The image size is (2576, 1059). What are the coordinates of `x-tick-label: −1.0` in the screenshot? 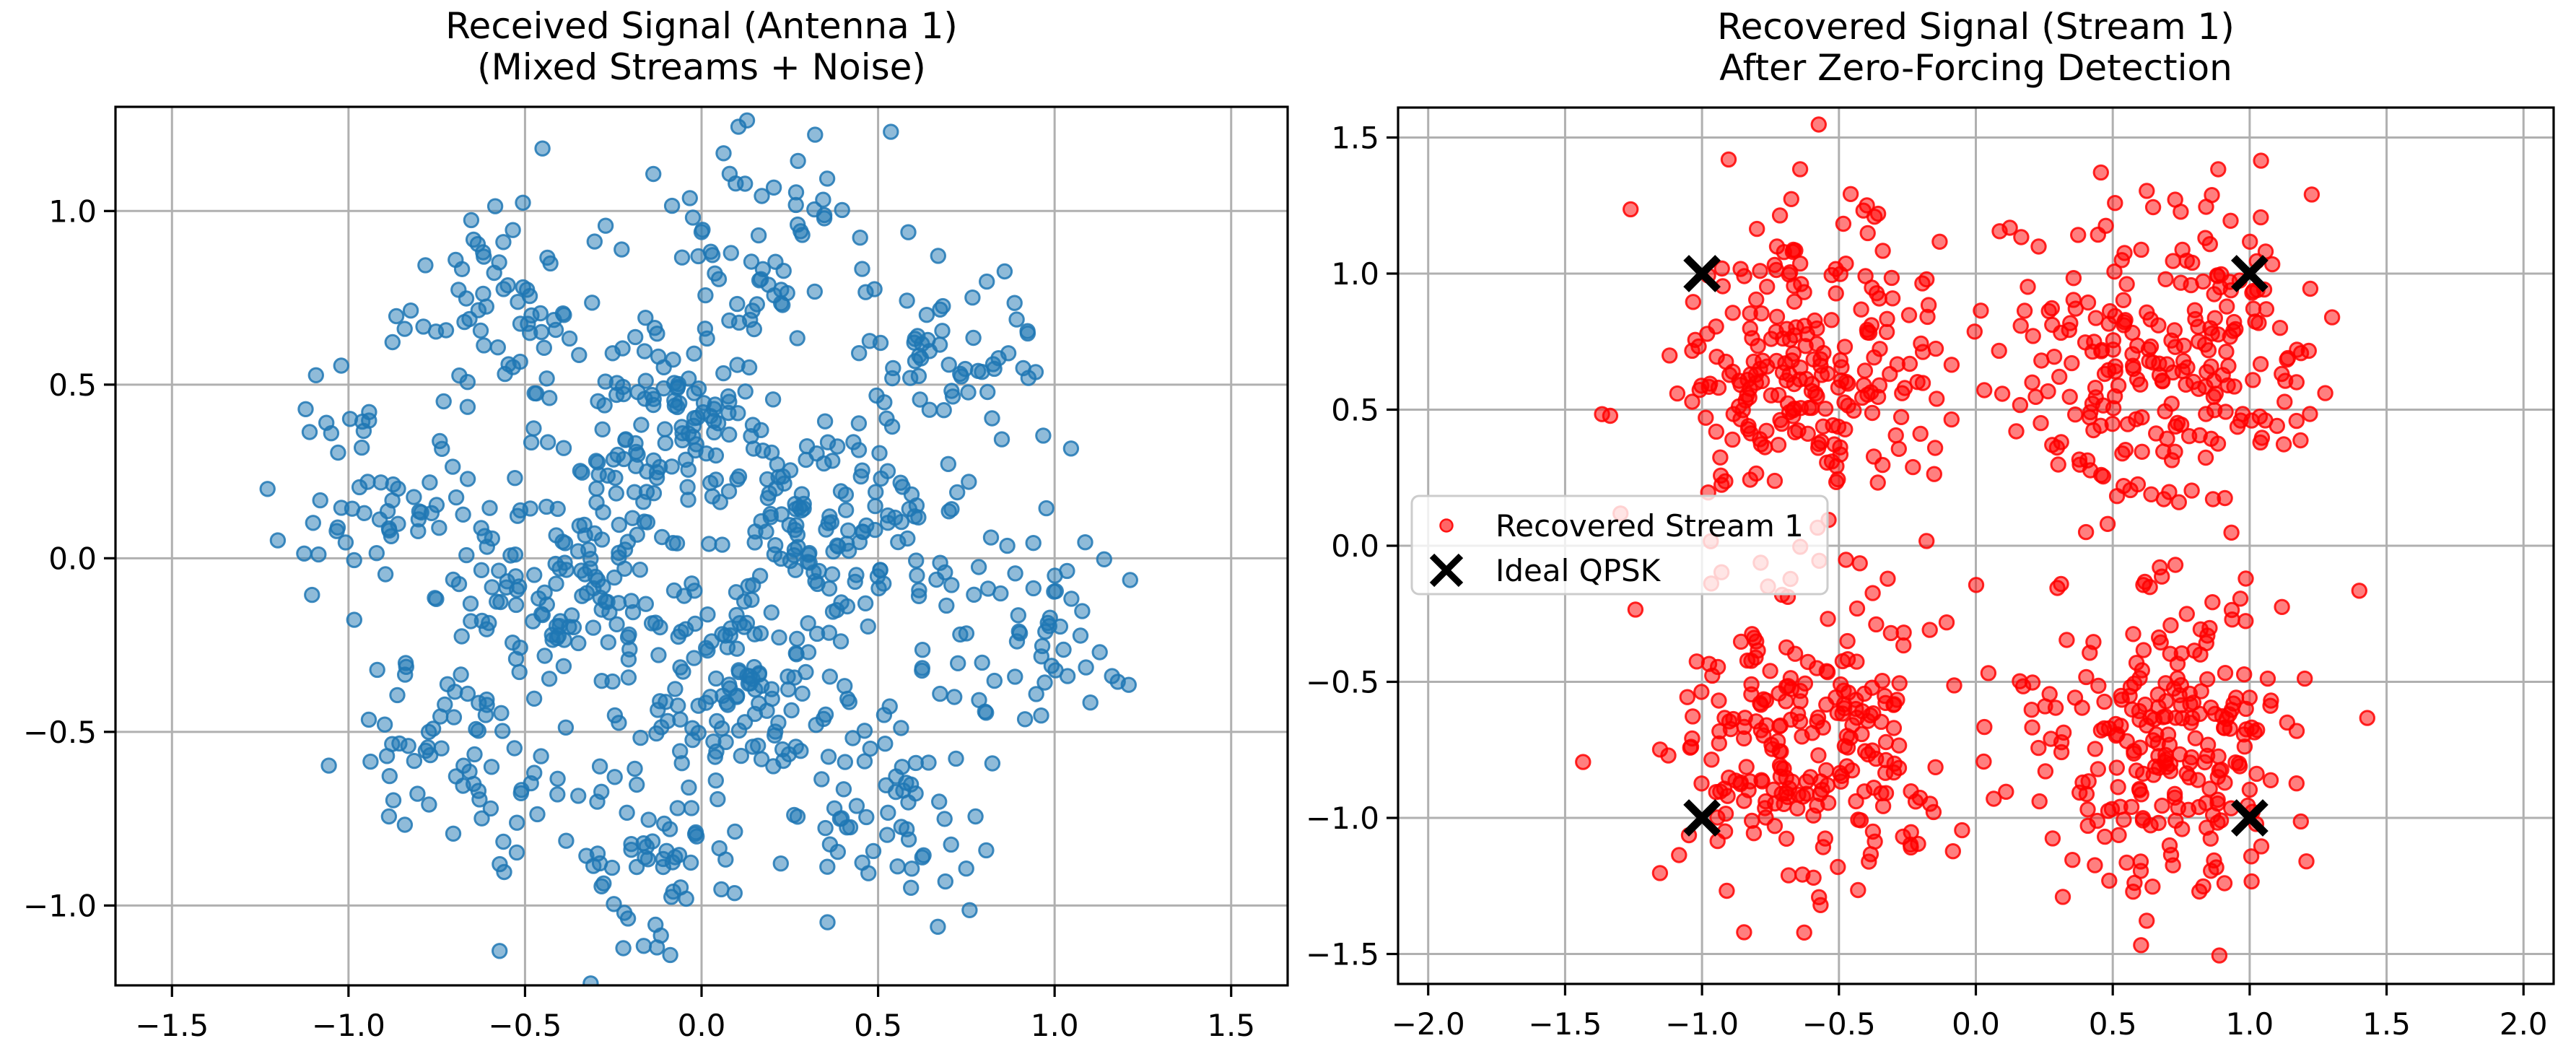 It's located at (1702, 1024).